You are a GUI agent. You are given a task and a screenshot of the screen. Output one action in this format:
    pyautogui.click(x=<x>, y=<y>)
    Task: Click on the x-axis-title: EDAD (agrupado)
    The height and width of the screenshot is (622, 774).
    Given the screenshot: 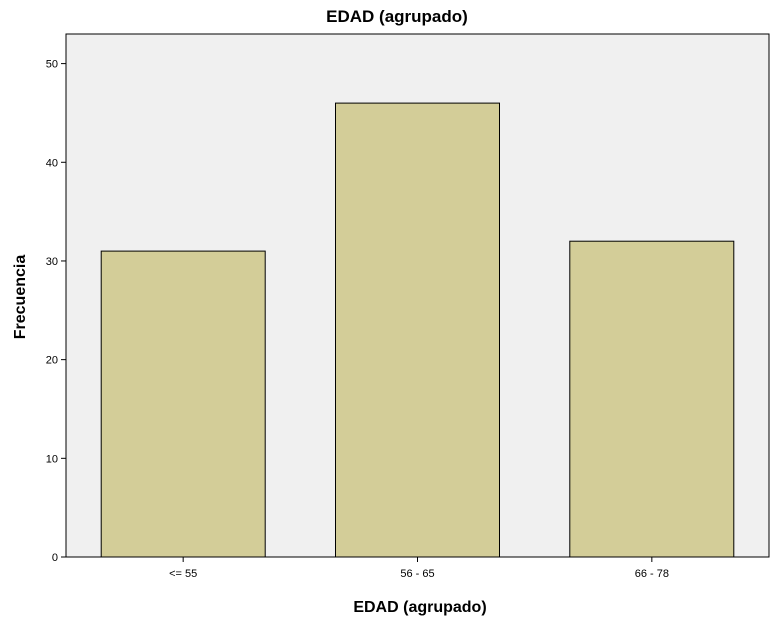 What is the action you would take?
    pyautogui.click(x=419, y=607)
    